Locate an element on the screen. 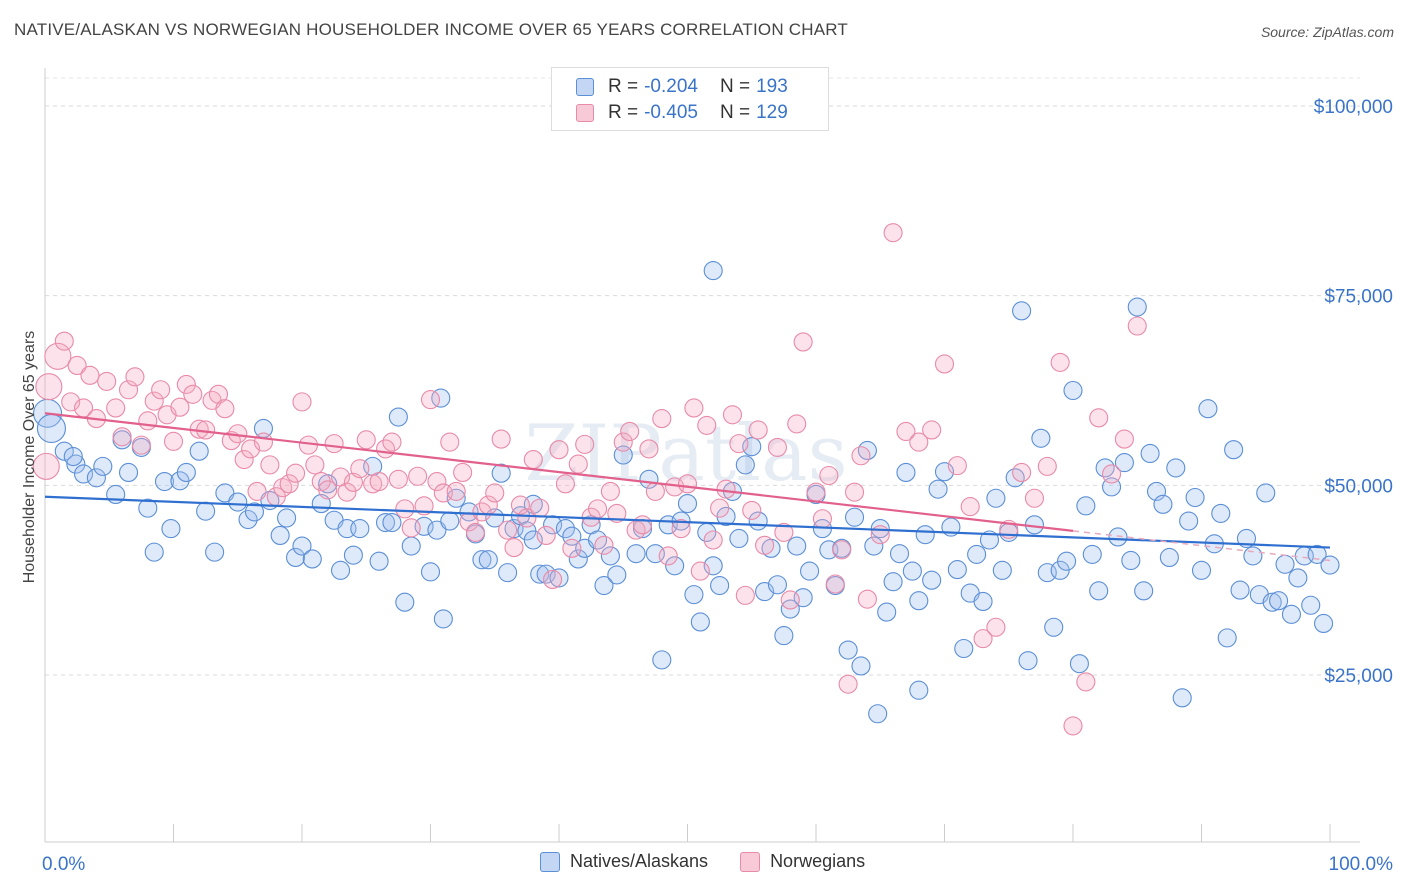 Image resolution: width=1406 pixels, height=892 pixels. y-tick-label: $100,000 is located at coordinates (1353, 107).